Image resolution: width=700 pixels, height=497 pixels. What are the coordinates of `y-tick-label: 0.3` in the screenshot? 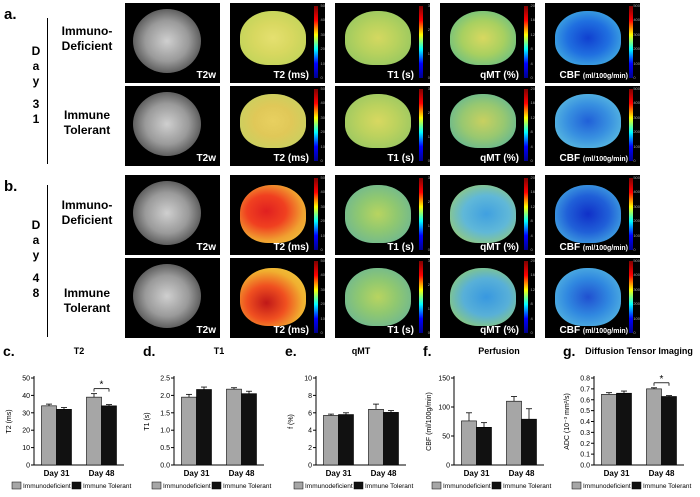 It's located at (585, 433).